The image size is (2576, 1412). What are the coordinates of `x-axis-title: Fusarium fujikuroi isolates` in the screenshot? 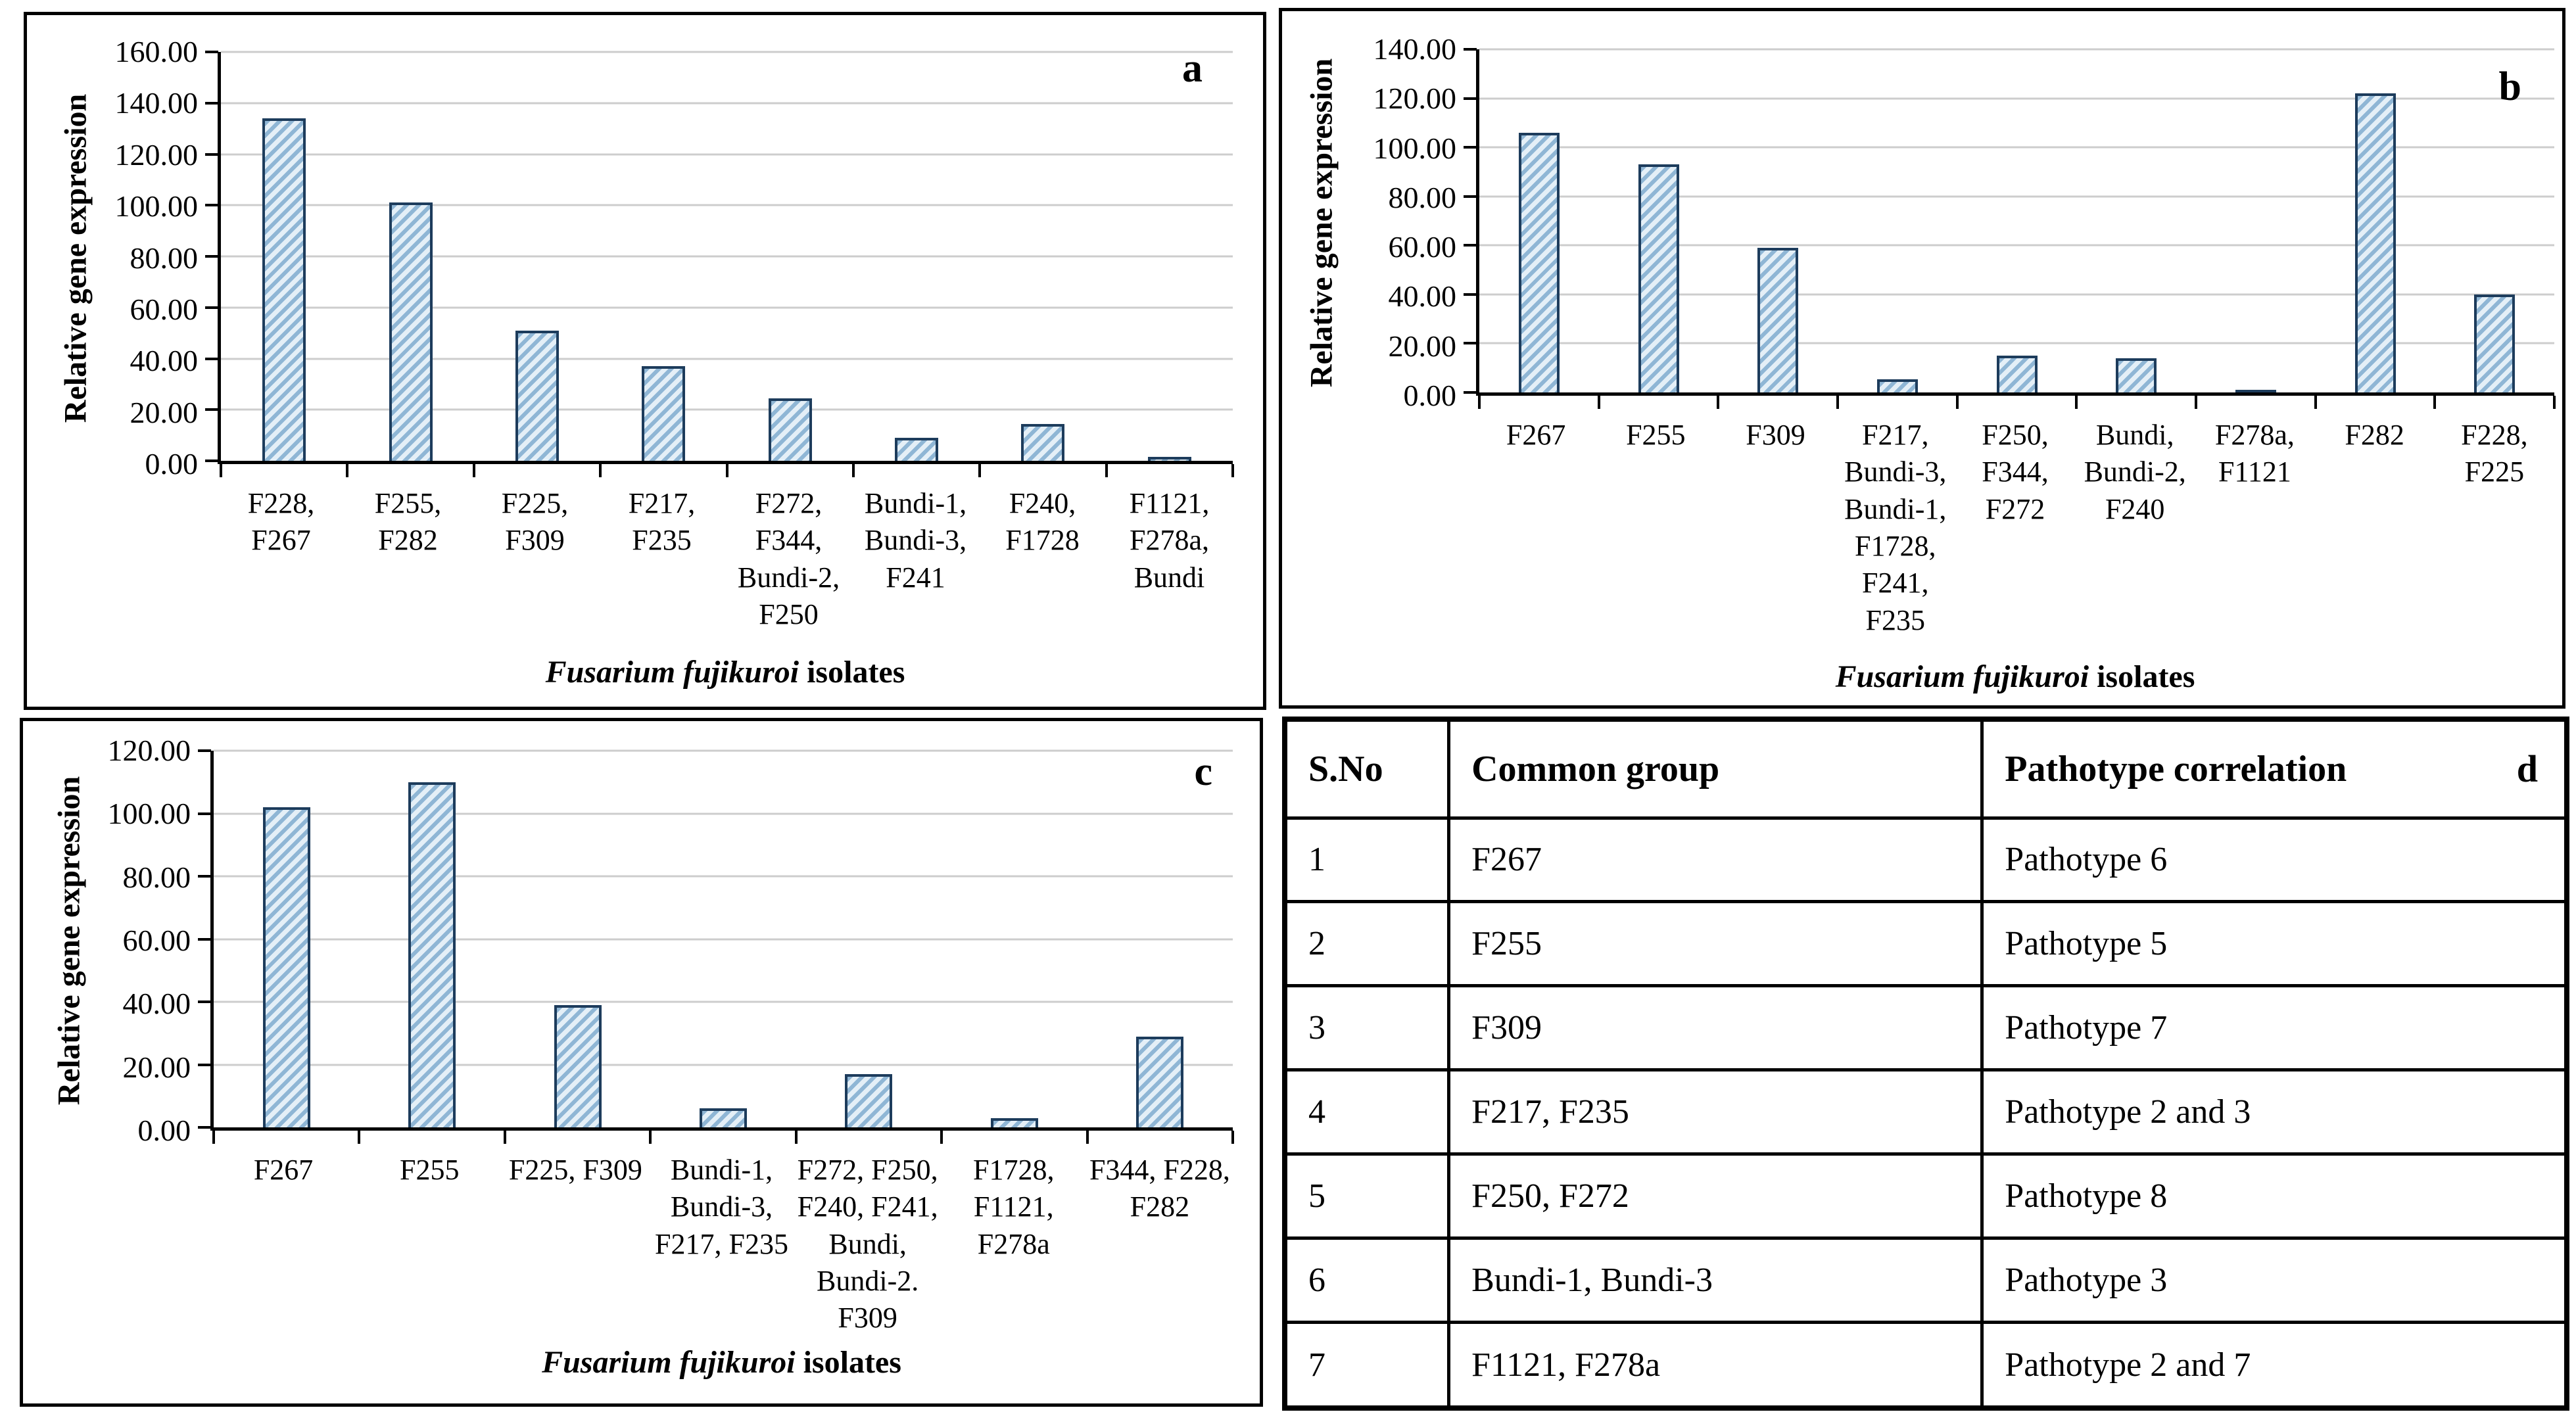 It's located at (2016, 677).